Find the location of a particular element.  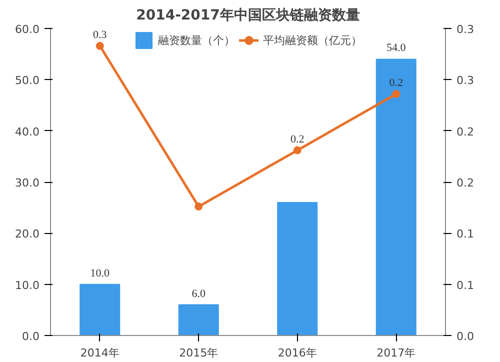

y-tick-label: 40.0 is located at coordinates (27, 131).